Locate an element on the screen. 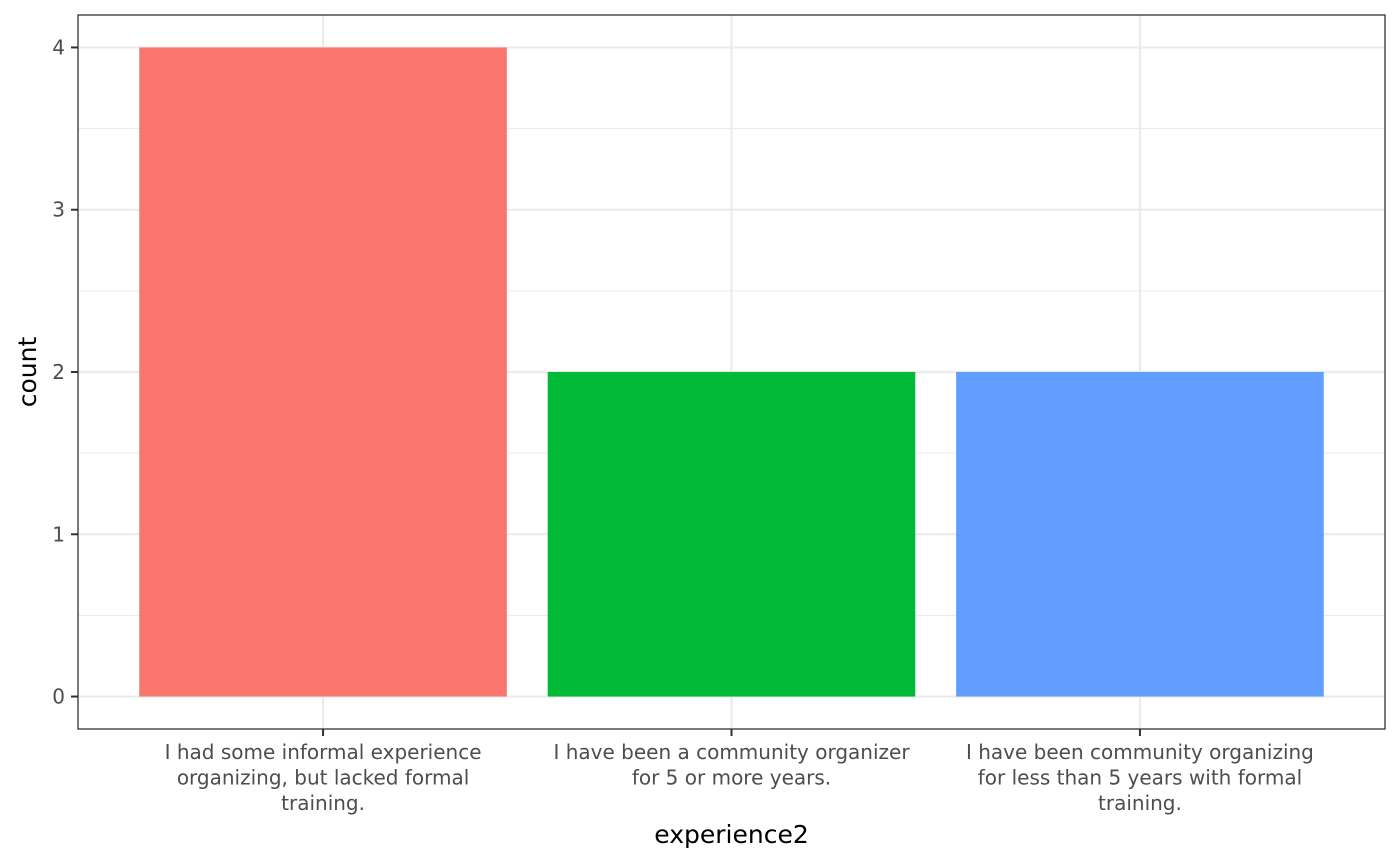 The image size is (1400, 865). x-tick-label-line: for less than 5 years with formal is located at coordinates (1140, 778).